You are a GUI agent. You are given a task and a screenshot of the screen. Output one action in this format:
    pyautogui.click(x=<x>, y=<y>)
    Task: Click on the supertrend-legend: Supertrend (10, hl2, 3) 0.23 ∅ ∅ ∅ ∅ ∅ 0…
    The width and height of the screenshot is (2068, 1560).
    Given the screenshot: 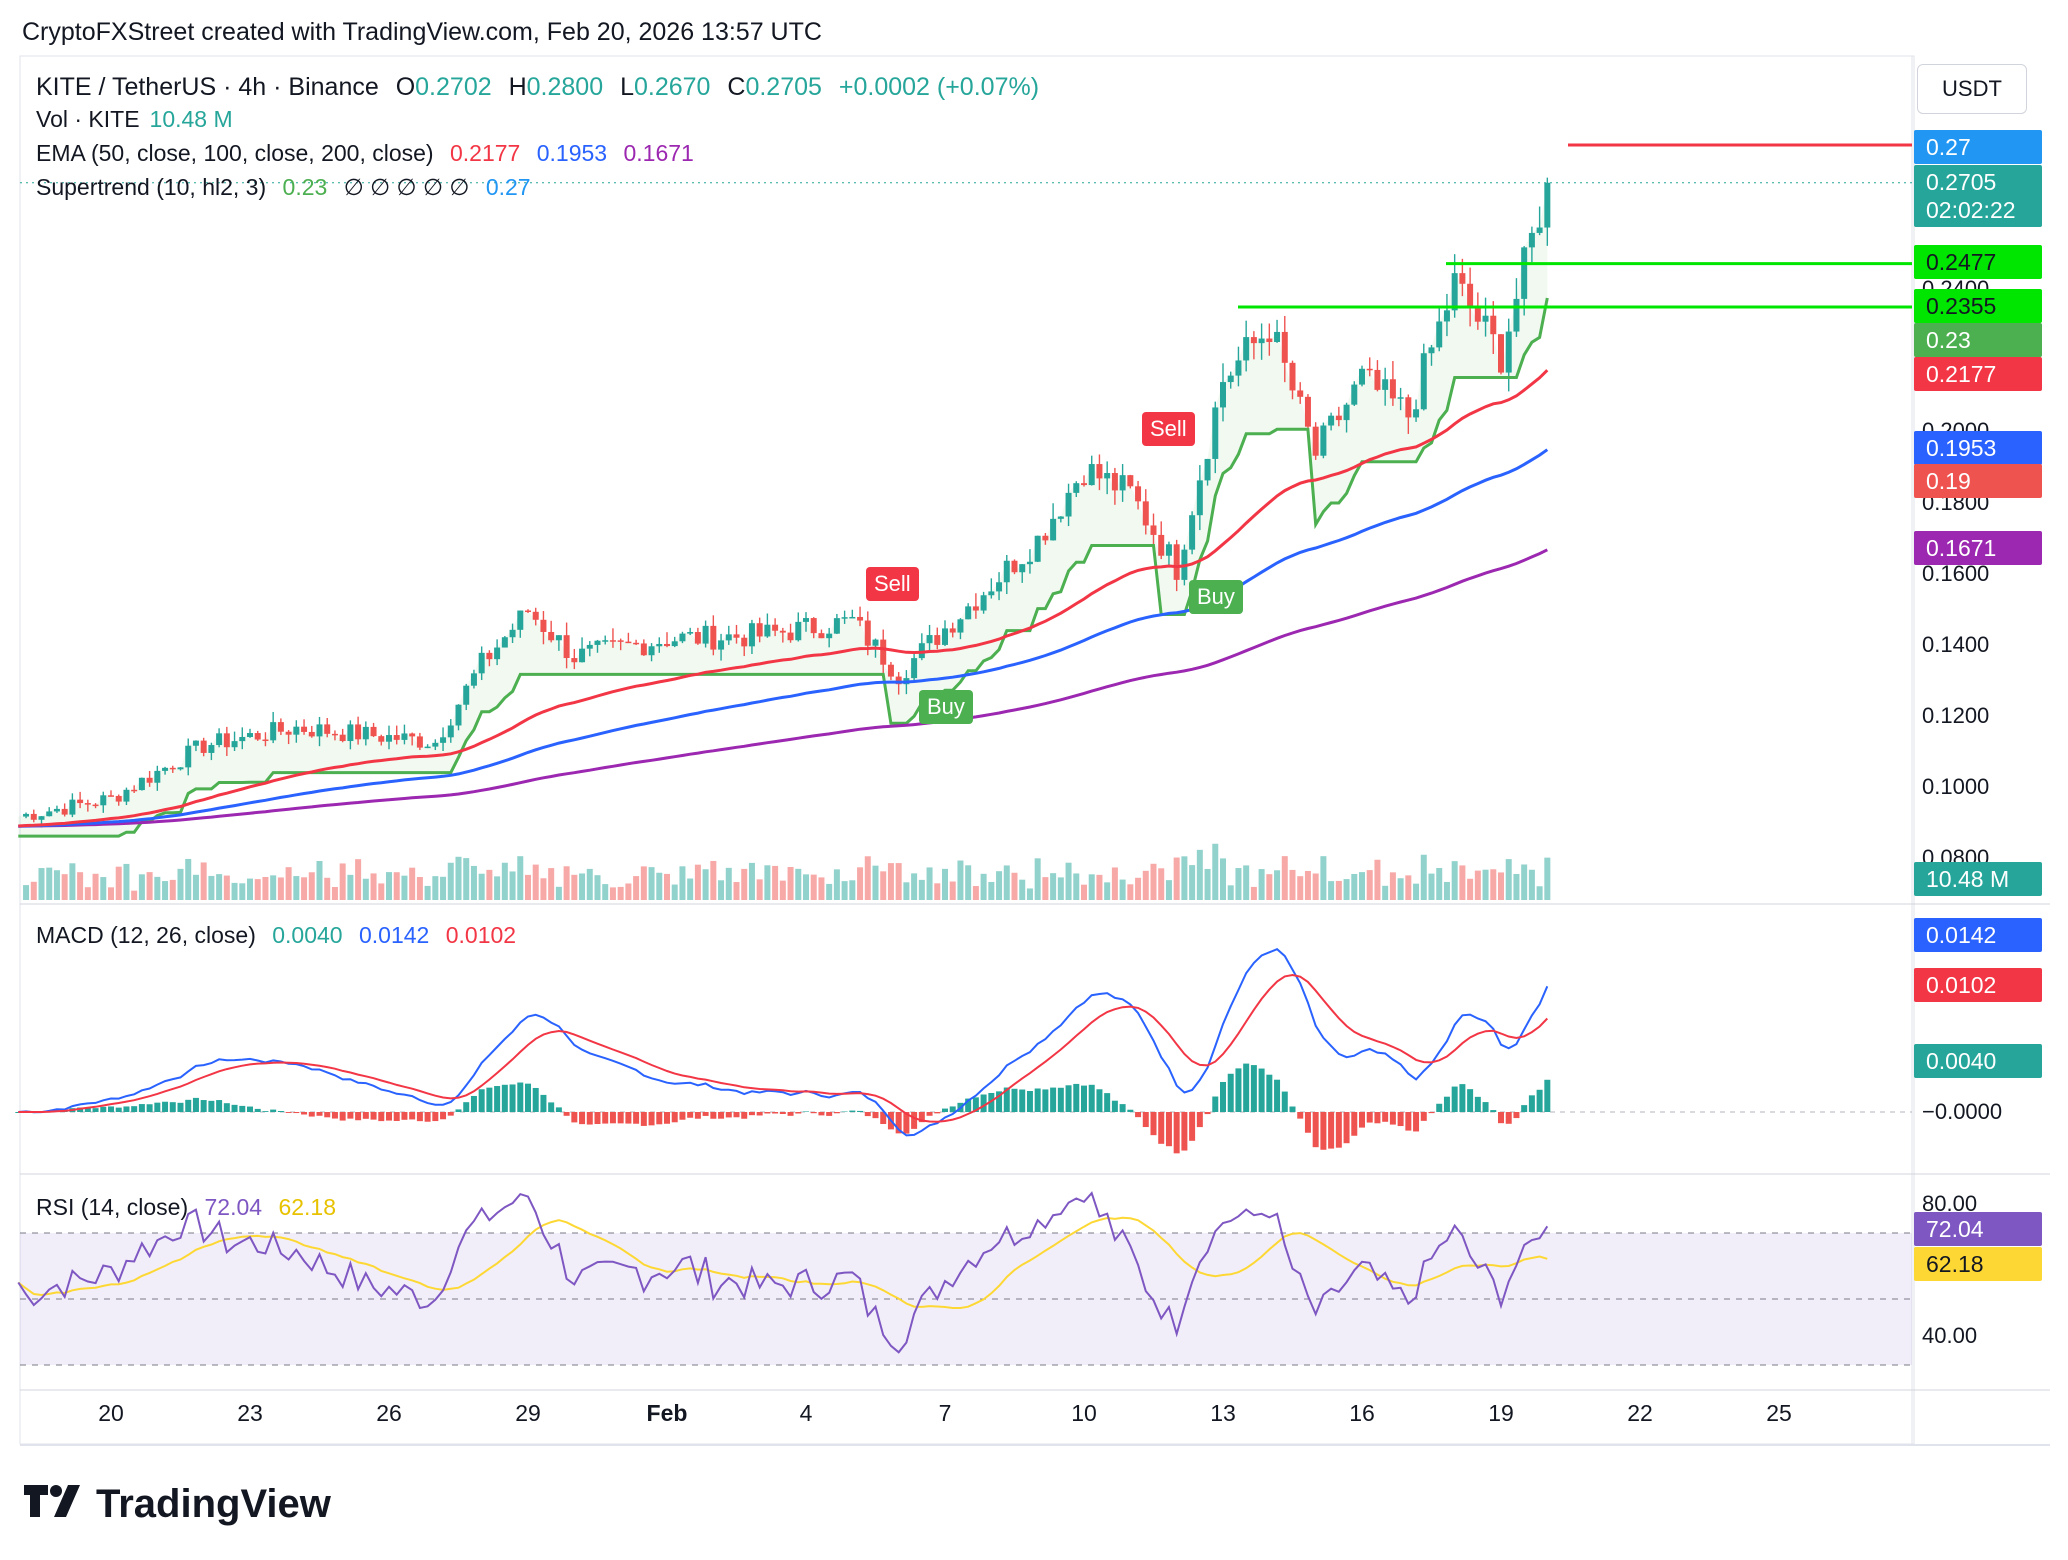 What is the action you would take?
    pyautogui.click(x=288, y=187)
    